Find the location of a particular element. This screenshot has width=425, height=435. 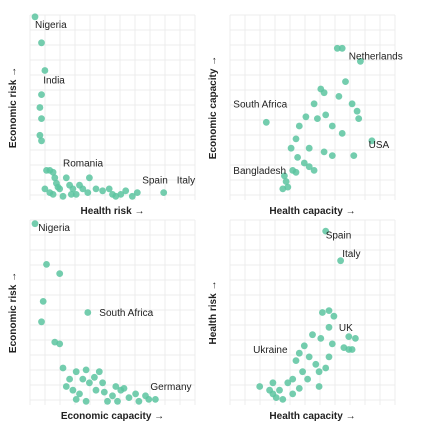

x-axis-title: Health risk → is located at coordinates (113, 211).